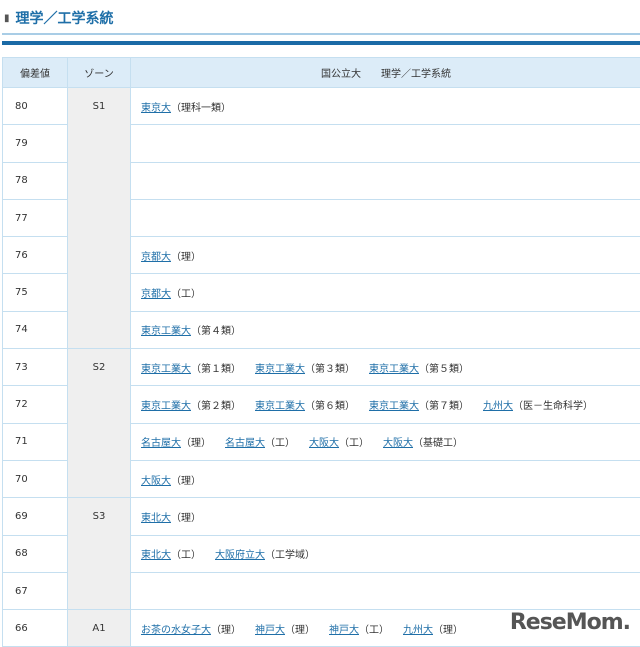 The width and height of the screenshot is (640, 647). I want to click on score-cell: 72, so click(35, 404).